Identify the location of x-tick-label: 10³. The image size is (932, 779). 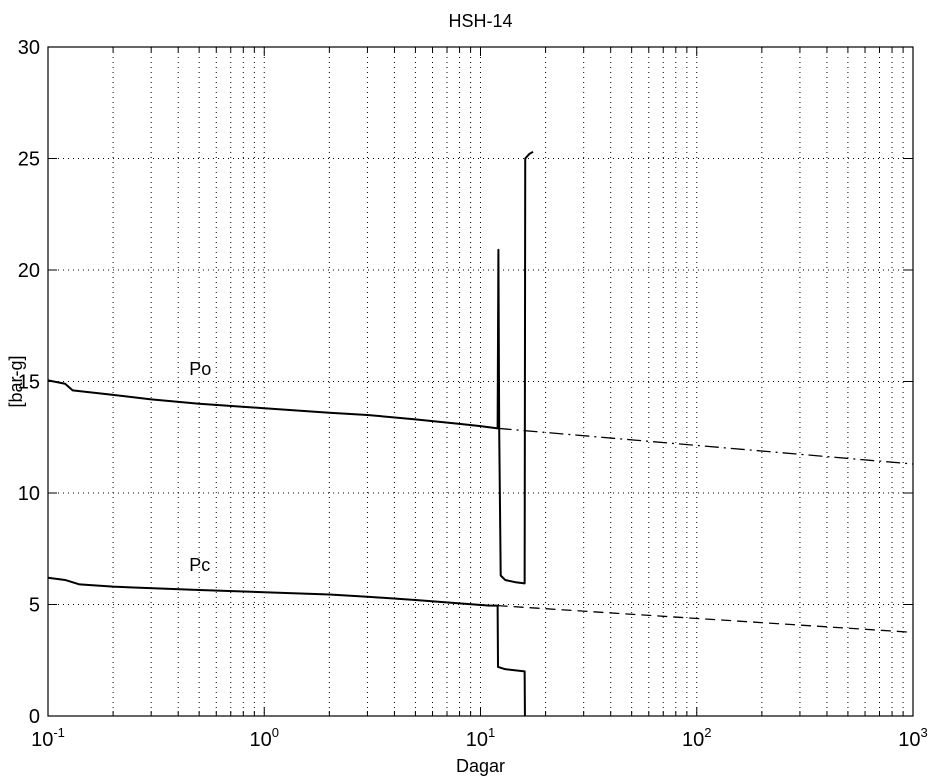
(912, 738).